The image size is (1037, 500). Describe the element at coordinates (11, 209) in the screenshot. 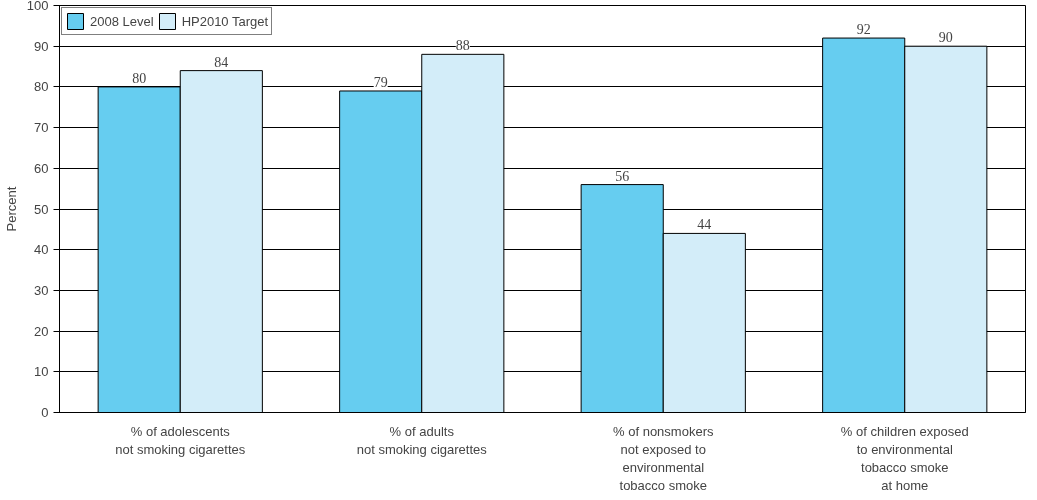

I see `y-axis-title: Percent` at that location.